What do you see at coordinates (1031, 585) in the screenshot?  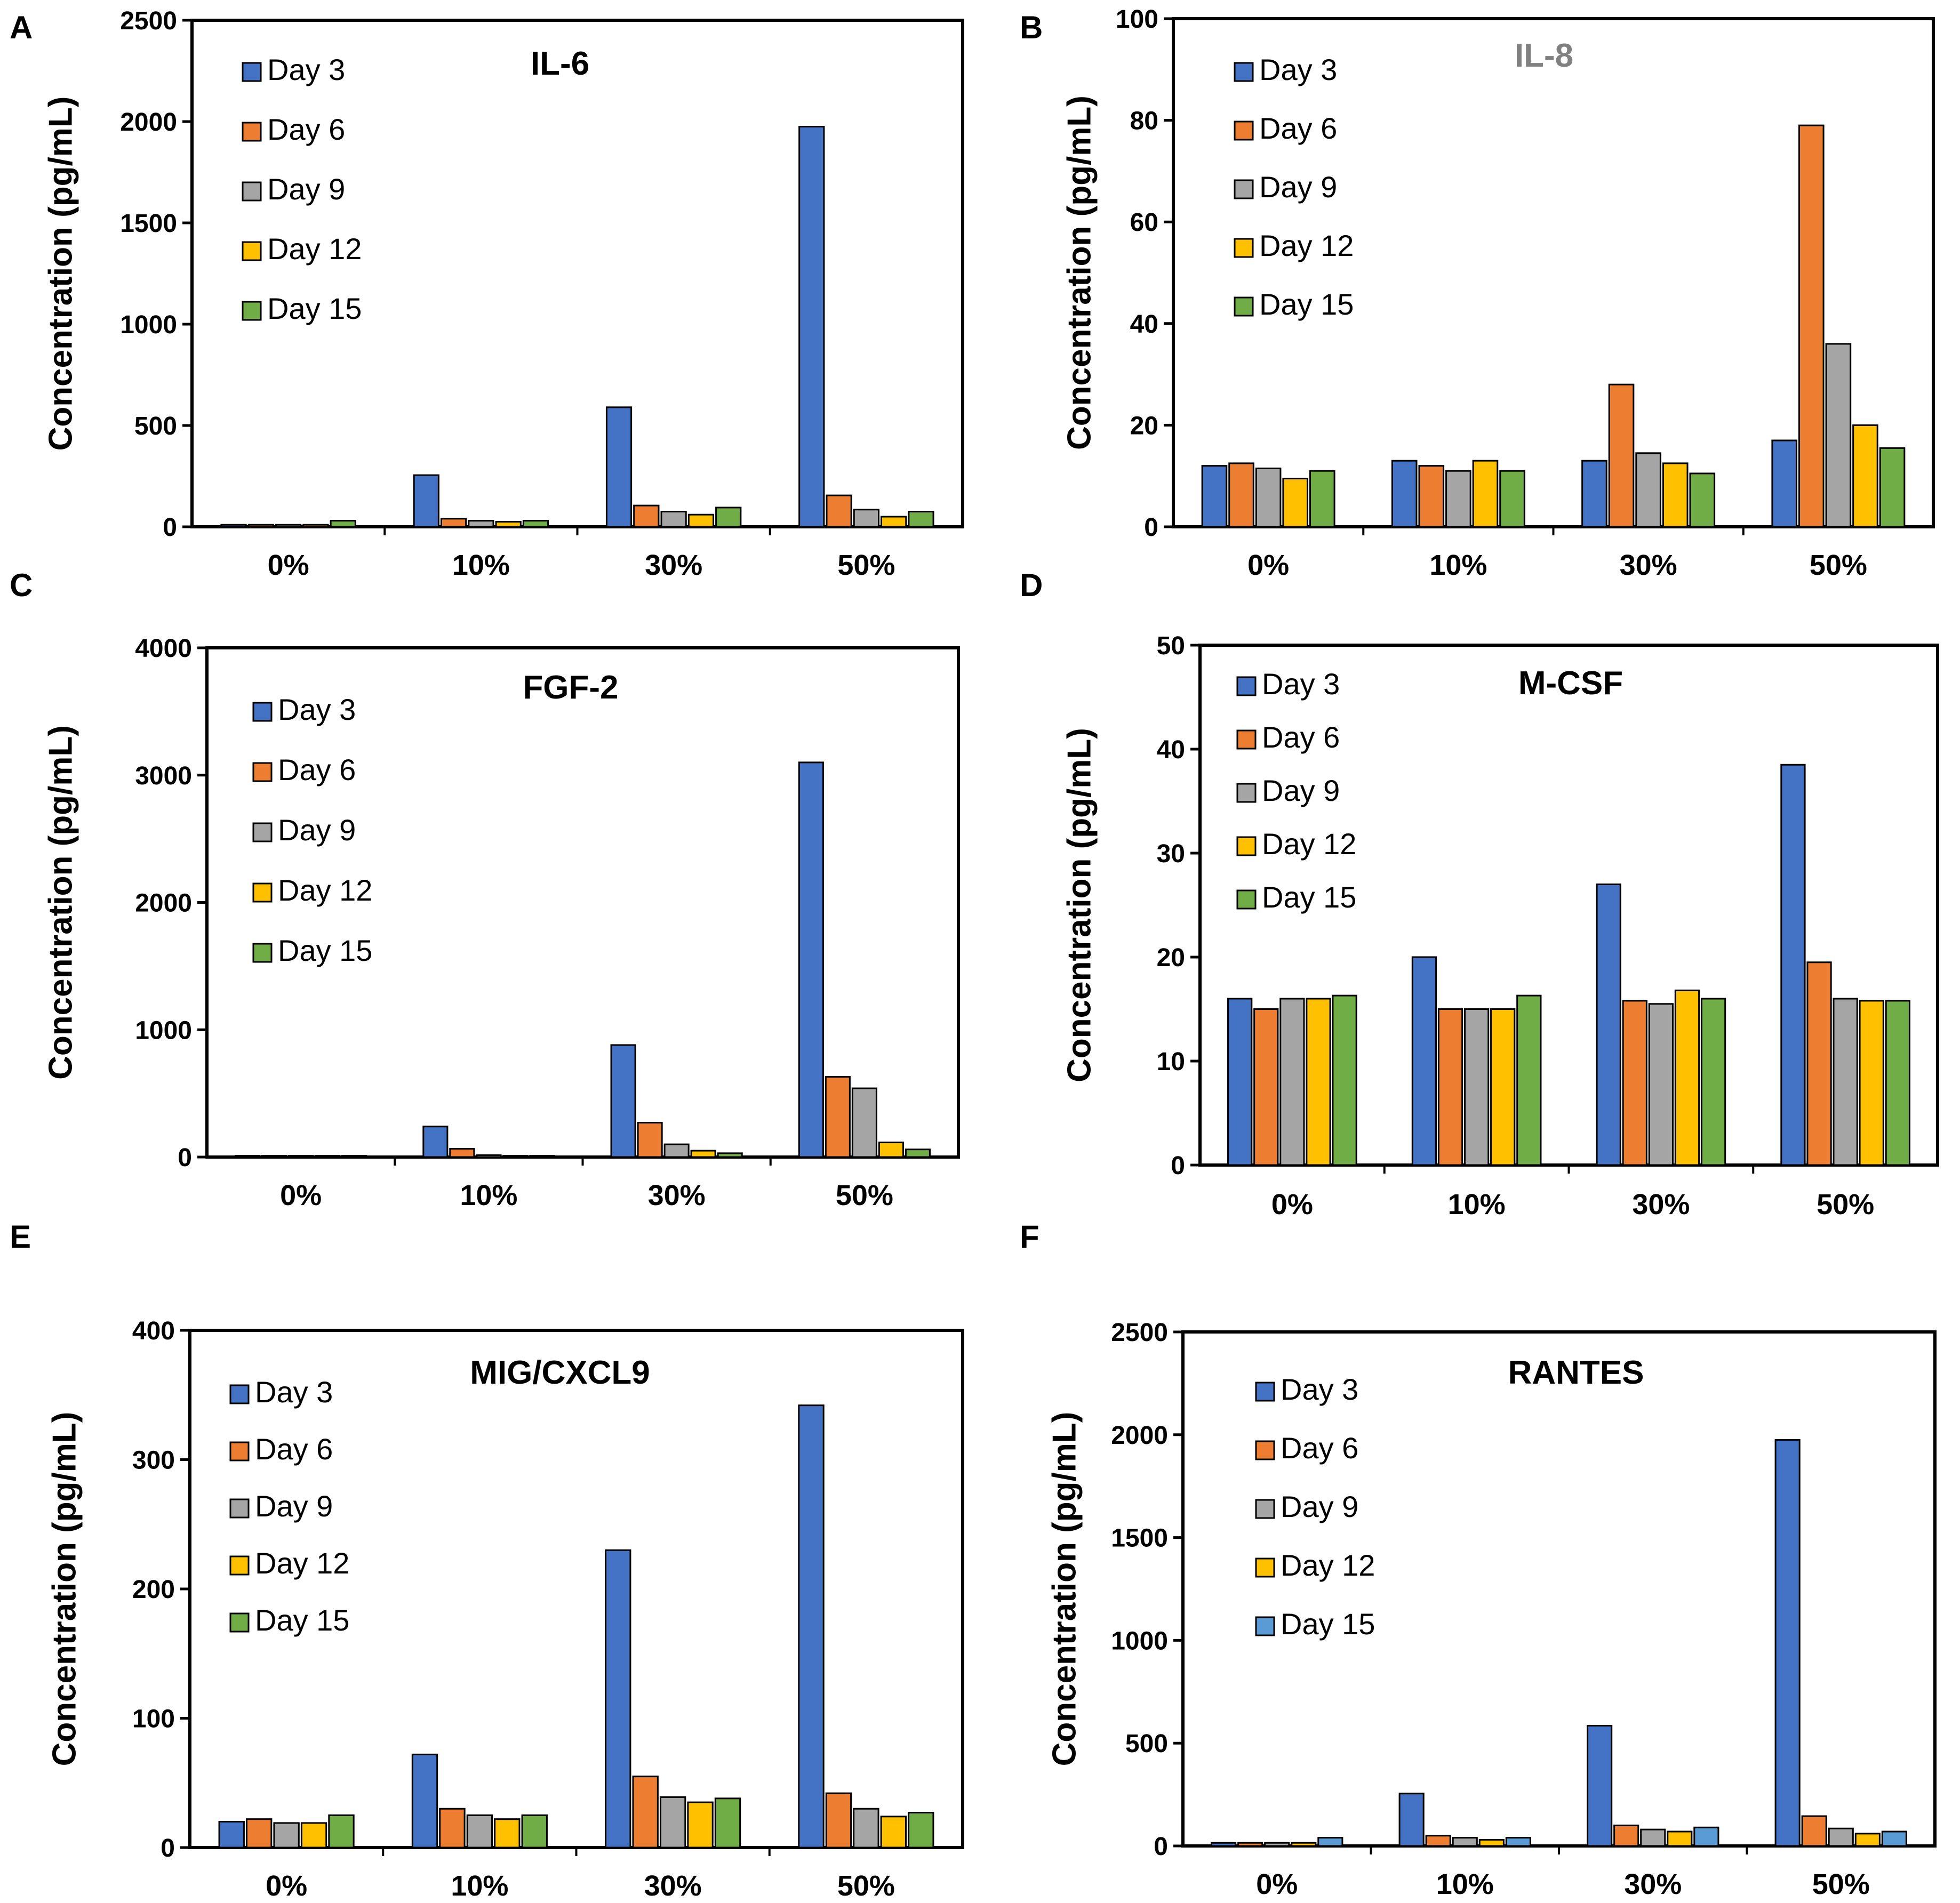 I see `panel-letter-d: D` at bounding box center [1031, 585].